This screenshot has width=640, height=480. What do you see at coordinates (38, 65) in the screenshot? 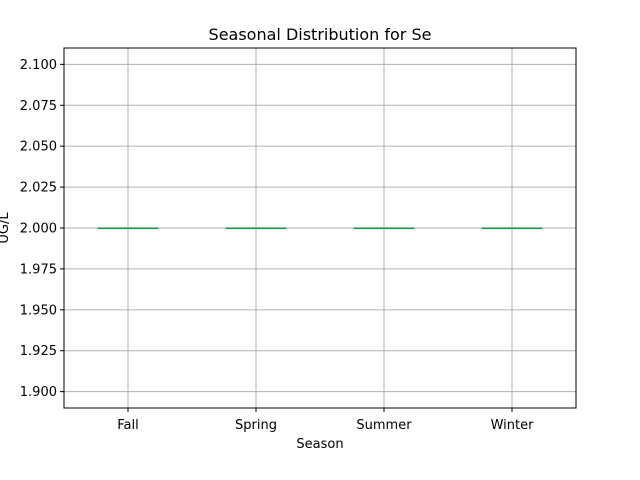
I see `y-tick-label: 2.100` at bounding box center [38, 65].